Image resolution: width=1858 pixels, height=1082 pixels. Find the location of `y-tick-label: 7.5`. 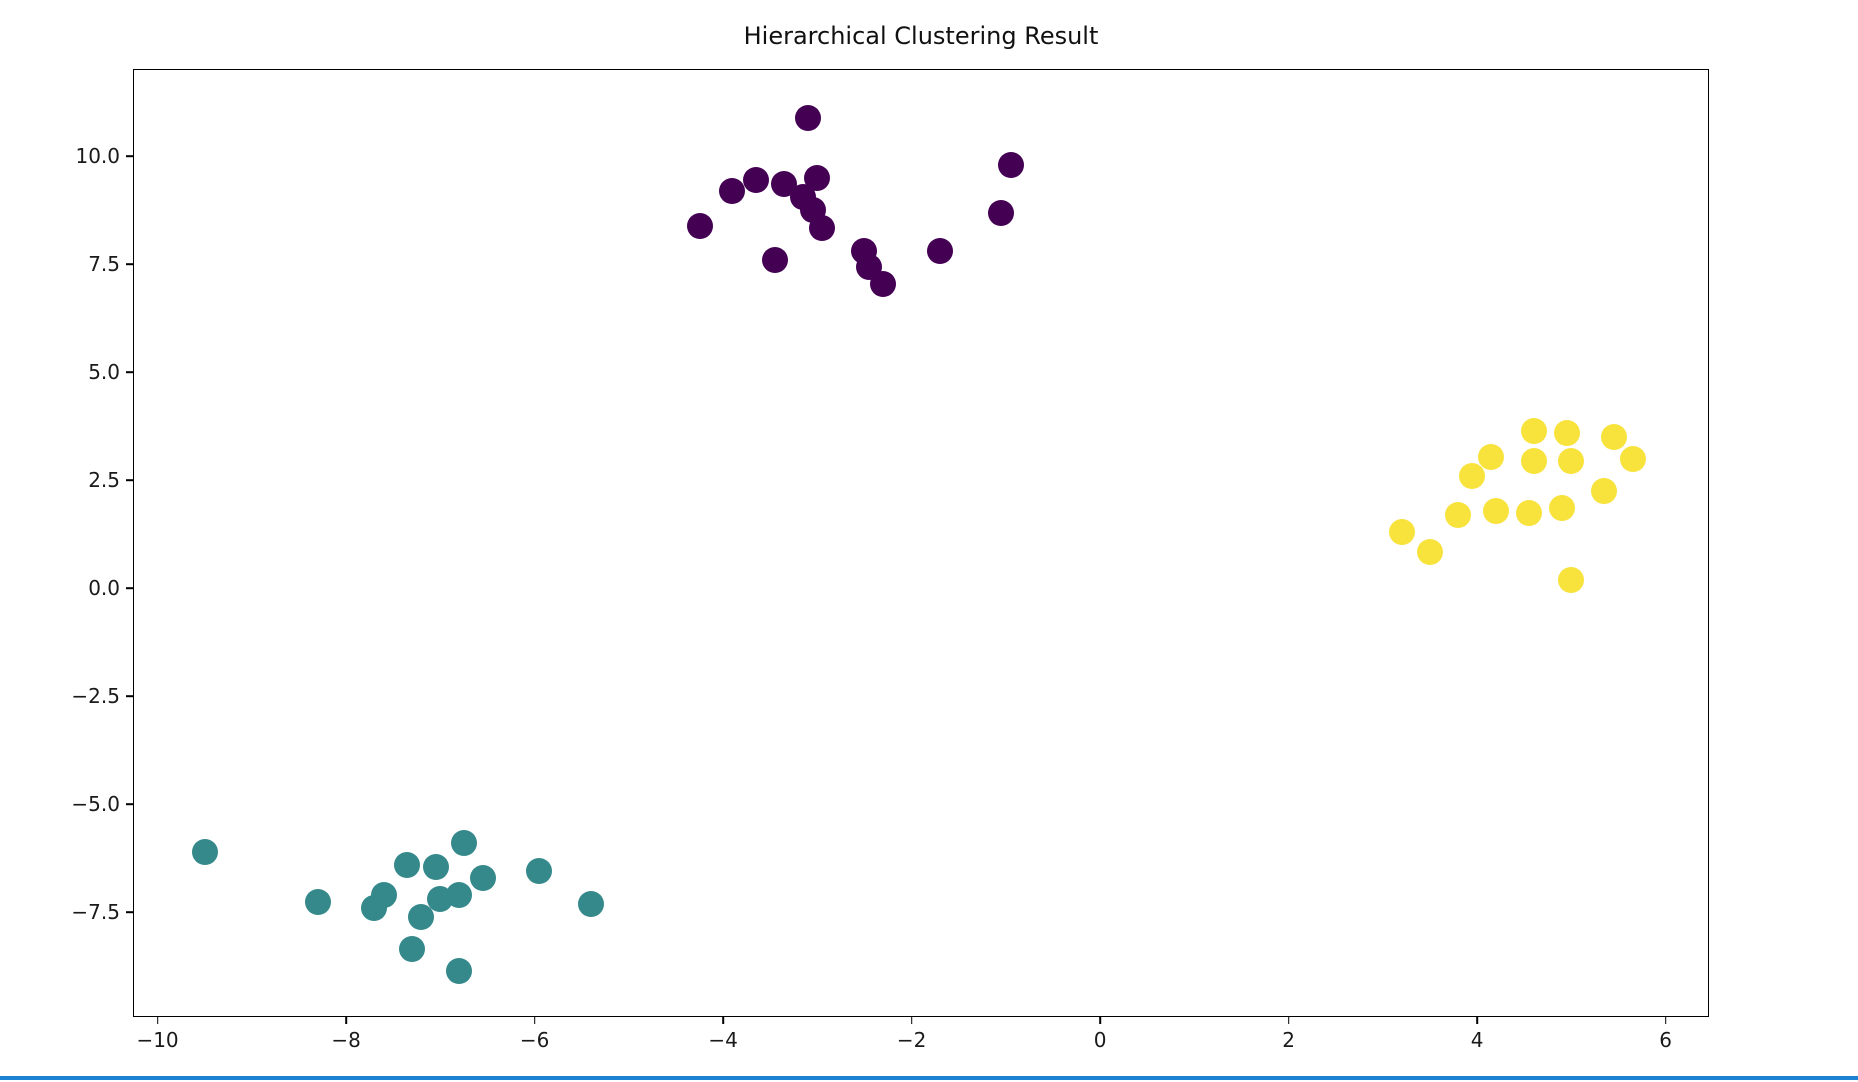

y-tick-label: 7.5 is located at coordinates (104, 264).